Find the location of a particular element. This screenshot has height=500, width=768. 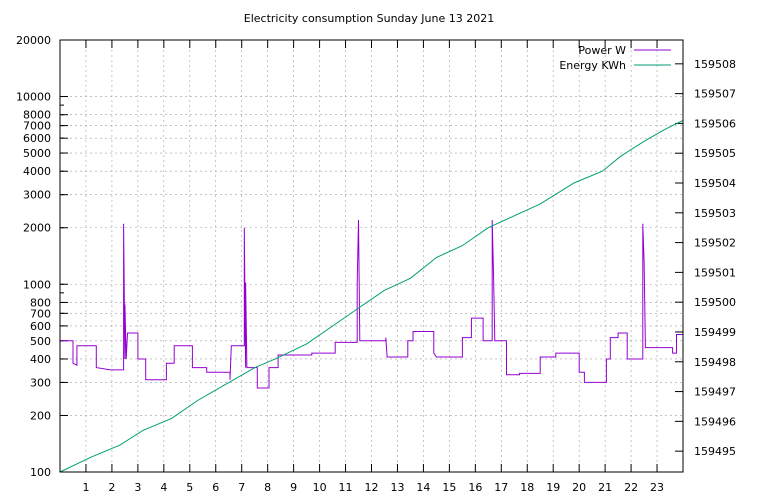

x-tick-label: 10 is located at coordinates (320, 487).